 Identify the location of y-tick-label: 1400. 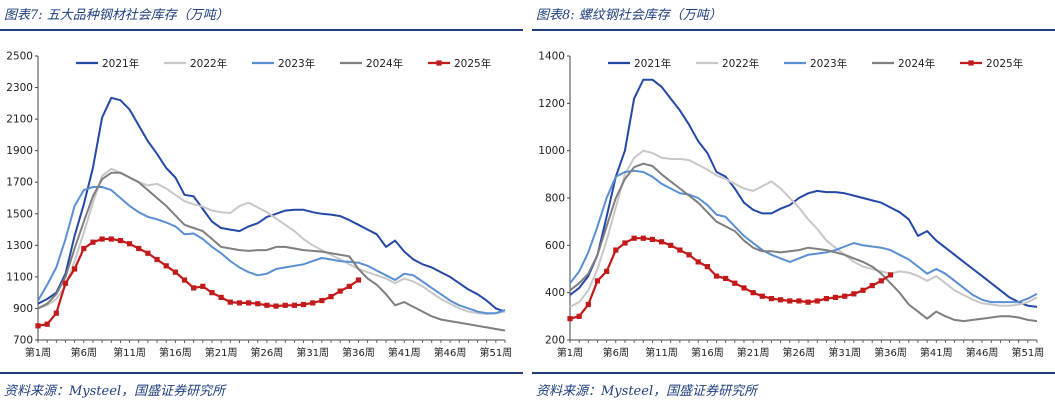
(551, 57).